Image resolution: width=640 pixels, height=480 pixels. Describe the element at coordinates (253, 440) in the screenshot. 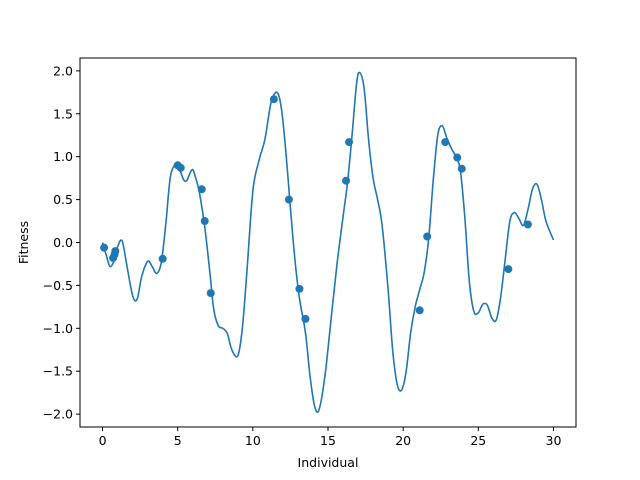

I see `x-tick-label: 10` at that location.